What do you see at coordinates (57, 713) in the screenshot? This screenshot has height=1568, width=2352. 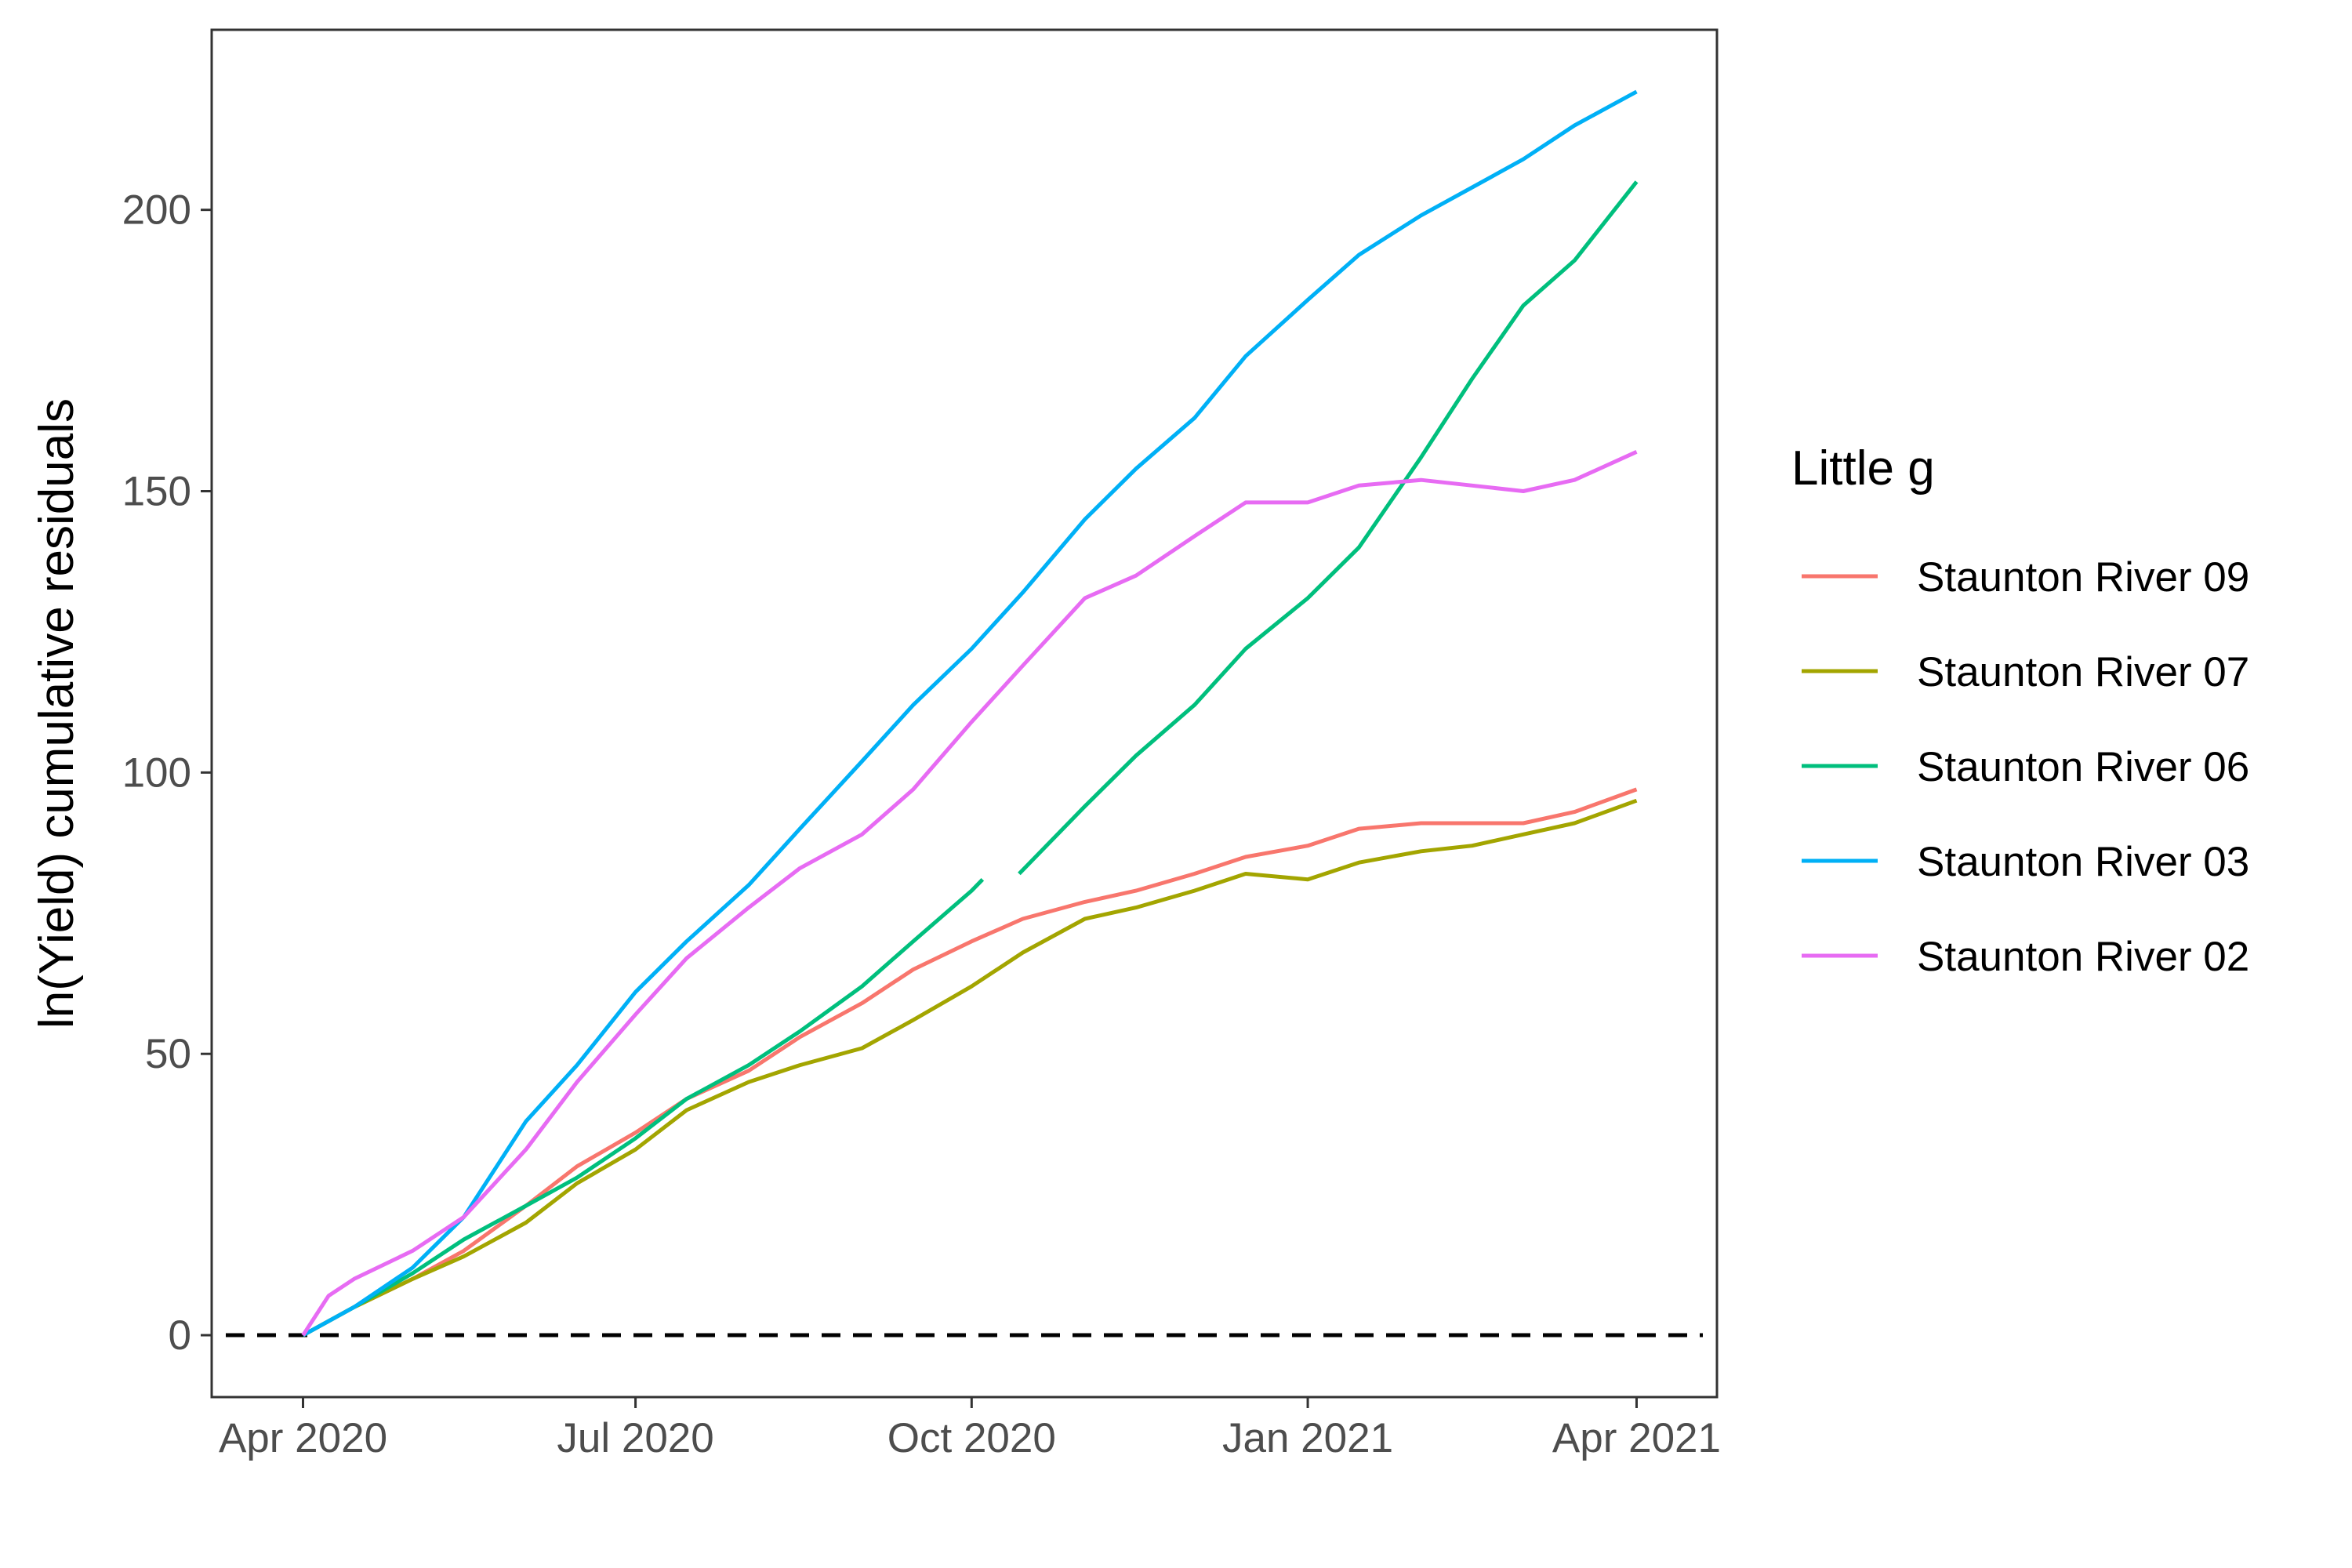 I see `y-axis-label: ln(Yield) cumulative residuals` at bounding box center [57, 713].